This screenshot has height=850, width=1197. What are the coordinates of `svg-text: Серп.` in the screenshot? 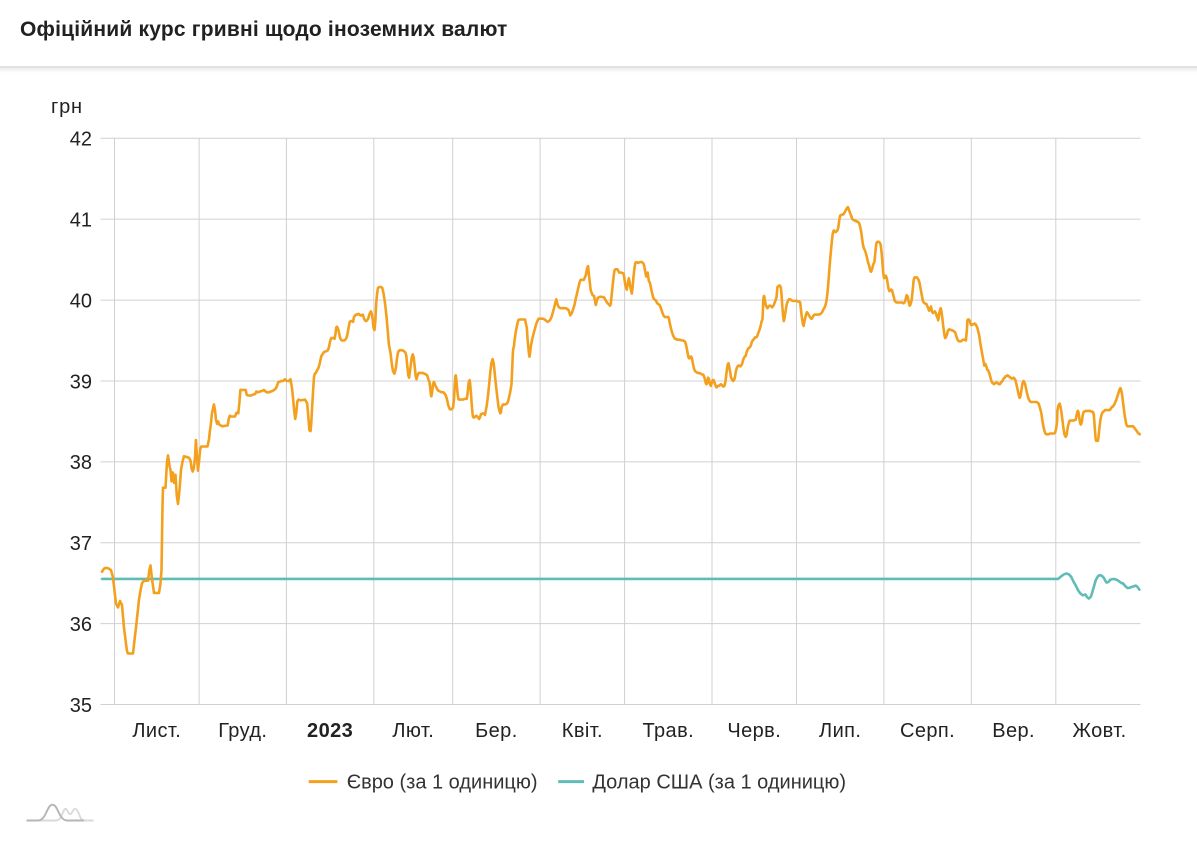 It's located at (927, 731).